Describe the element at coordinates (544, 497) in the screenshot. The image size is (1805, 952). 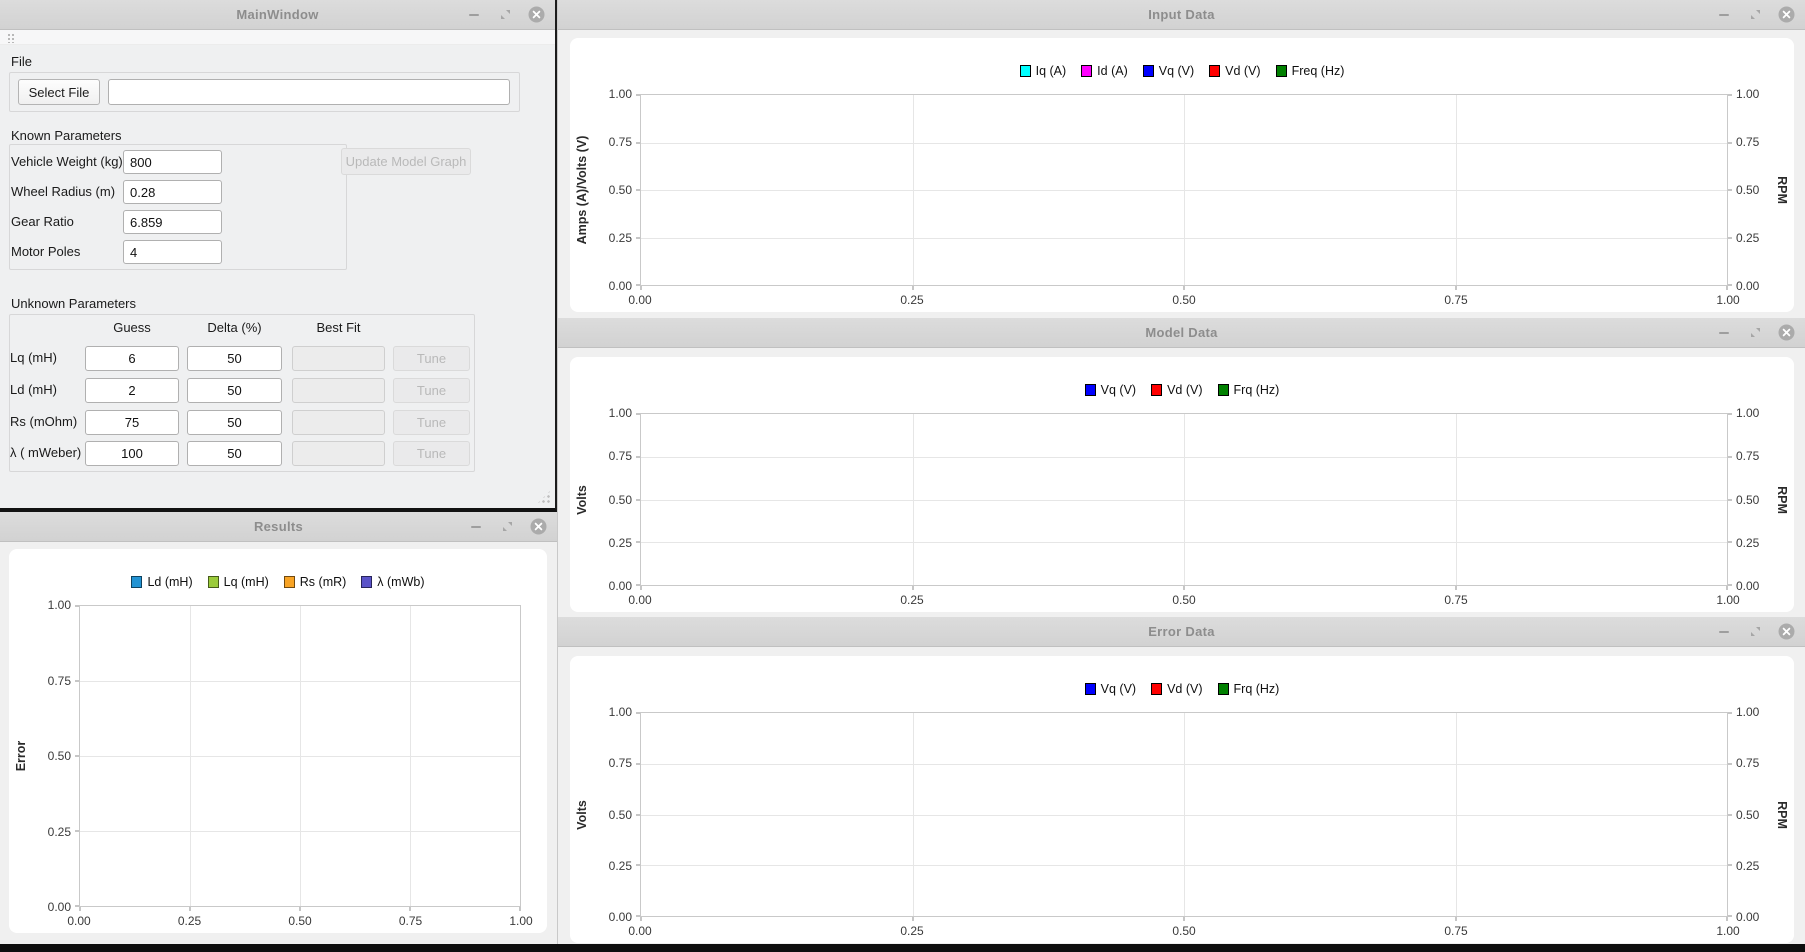
I see `resize-grip-icon` at that location.